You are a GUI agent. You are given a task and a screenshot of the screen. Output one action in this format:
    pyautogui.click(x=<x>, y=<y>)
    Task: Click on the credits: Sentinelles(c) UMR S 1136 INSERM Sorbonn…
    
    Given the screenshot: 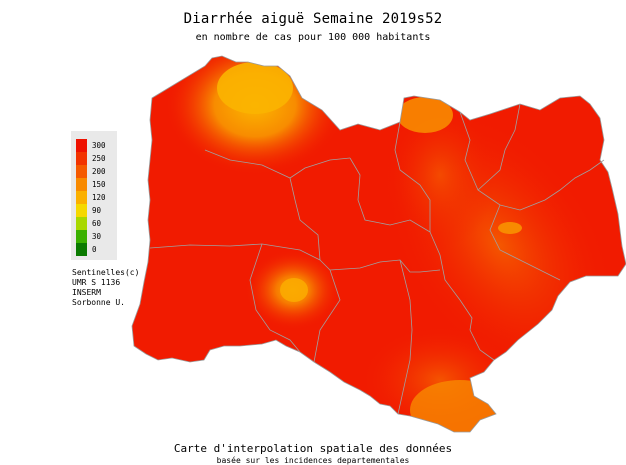 What is the action you would take?
    pyautogui.click(x=105, y=288)
    